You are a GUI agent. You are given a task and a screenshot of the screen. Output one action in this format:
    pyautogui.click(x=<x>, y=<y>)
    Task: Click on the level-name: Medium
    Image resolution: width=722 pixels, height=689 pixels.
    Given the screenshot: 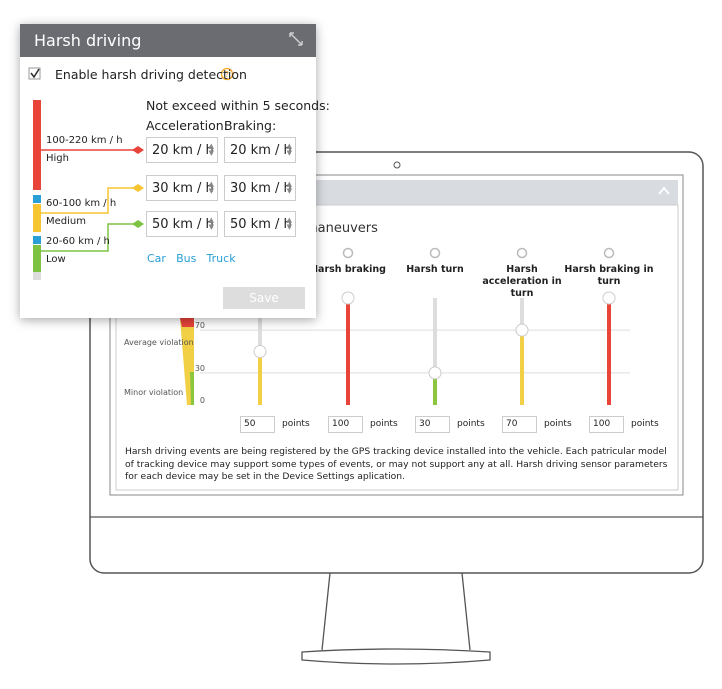 What is the action you would take?
    pyautogui.click(x=66, y=221)
    